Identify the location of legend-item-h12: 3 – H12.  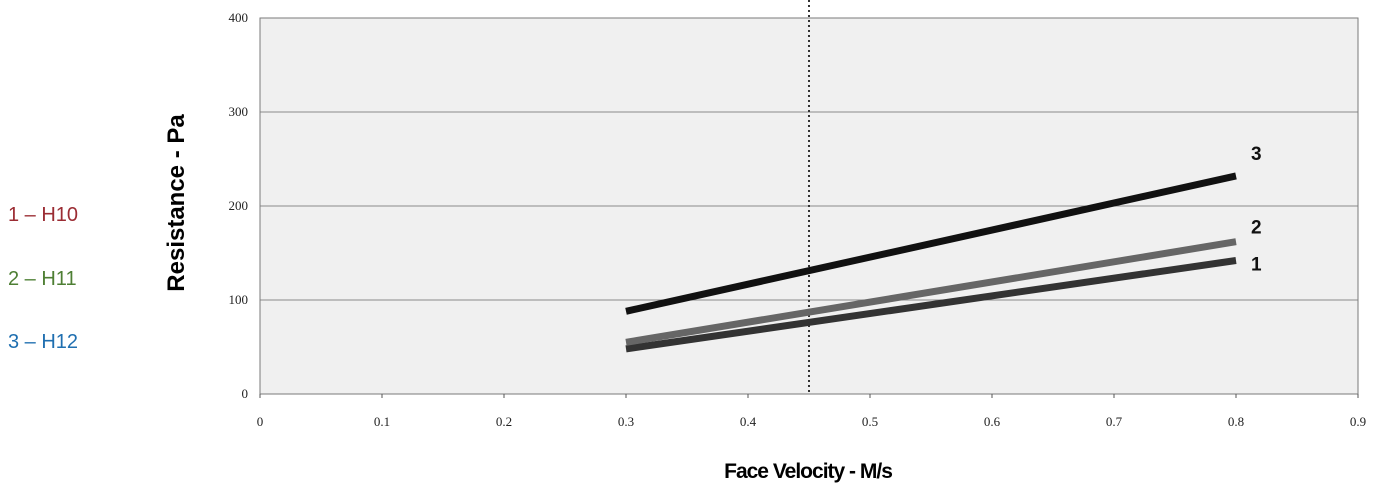
(43, 342).